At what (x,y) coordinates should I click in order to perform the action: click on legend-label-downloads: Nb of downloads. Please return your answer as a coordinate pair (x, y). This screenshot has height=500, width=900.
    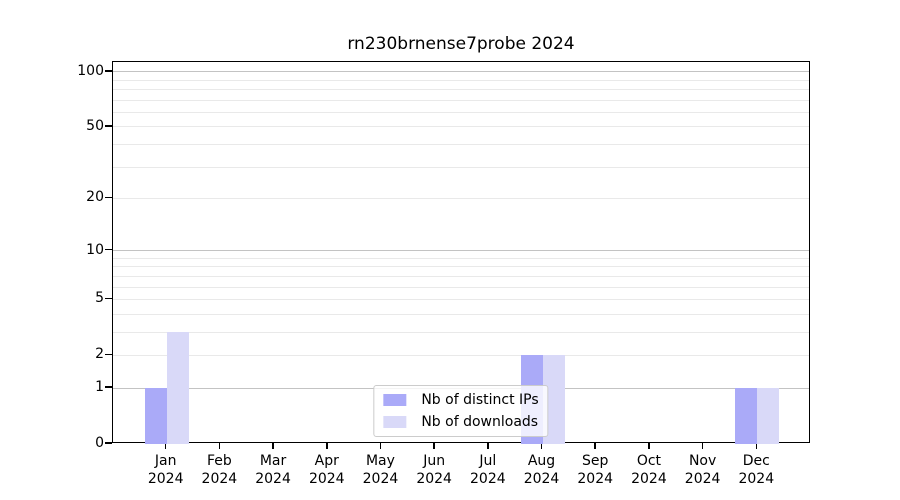
    Looking at the image, I should click on (480, 422).